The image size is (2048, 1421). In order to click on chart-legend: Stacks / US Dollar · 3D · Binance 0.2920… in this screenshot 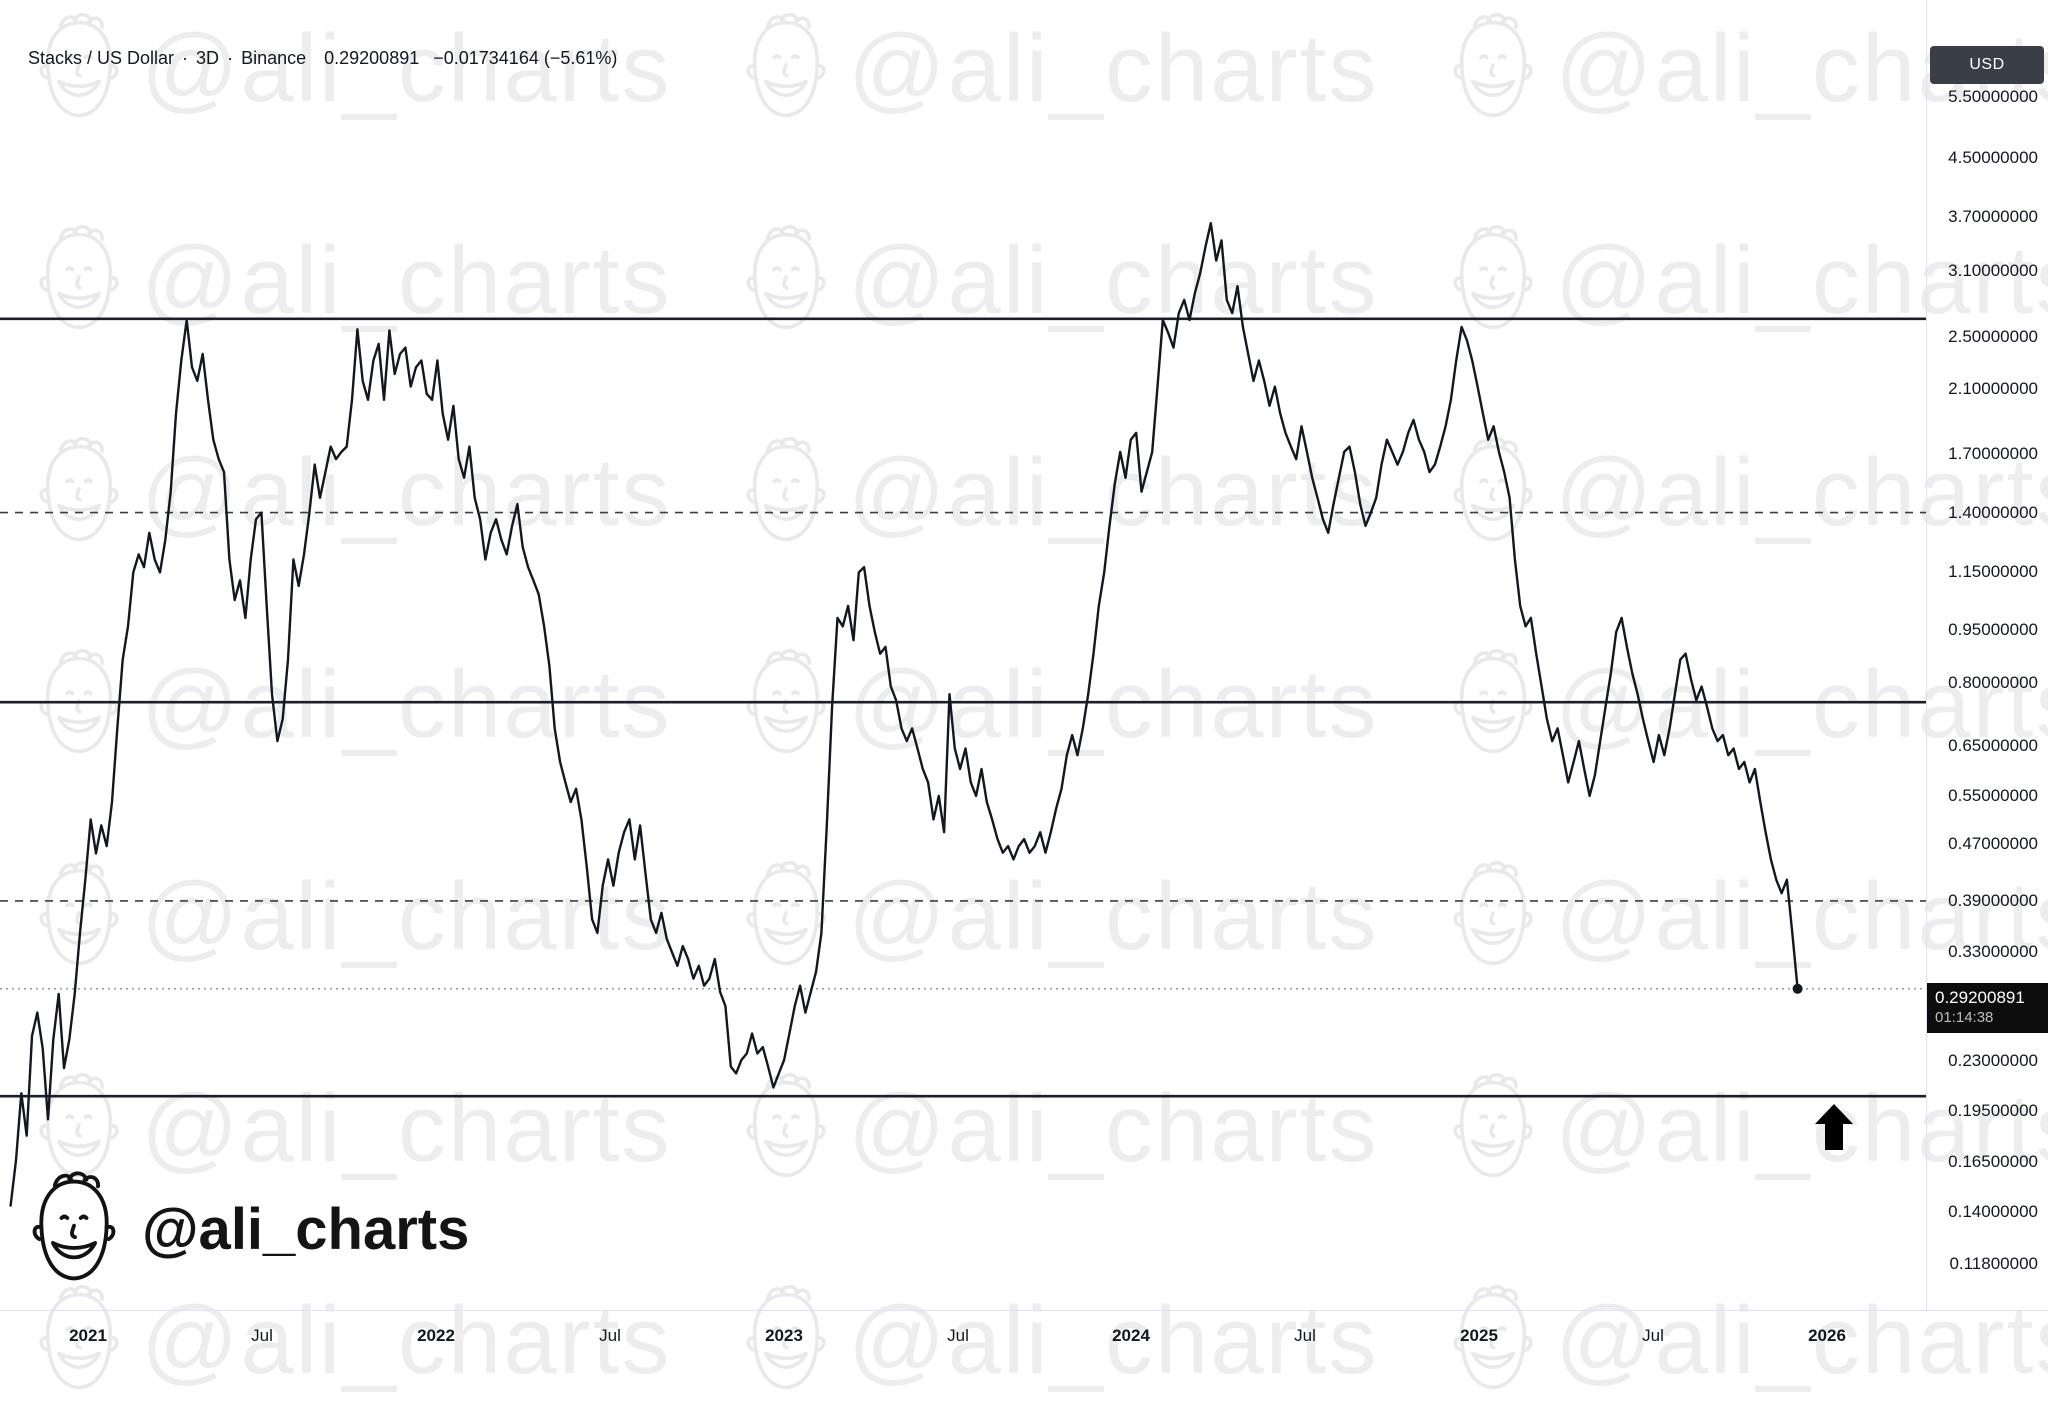, I will do `click(322, 58)`.